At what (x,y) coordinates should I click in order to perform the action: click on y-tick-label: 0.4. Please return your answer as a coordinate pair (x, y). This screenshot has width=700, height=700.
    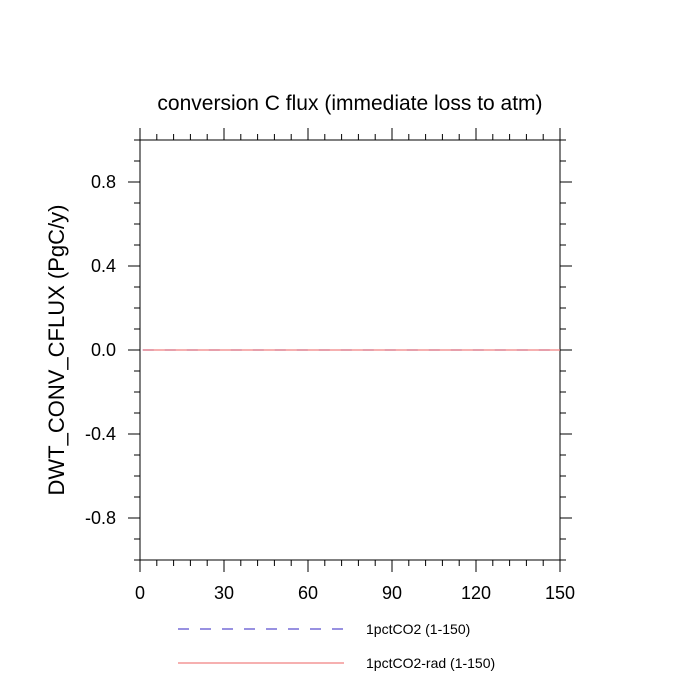
    Looking at the image, I should click on (103, 266).